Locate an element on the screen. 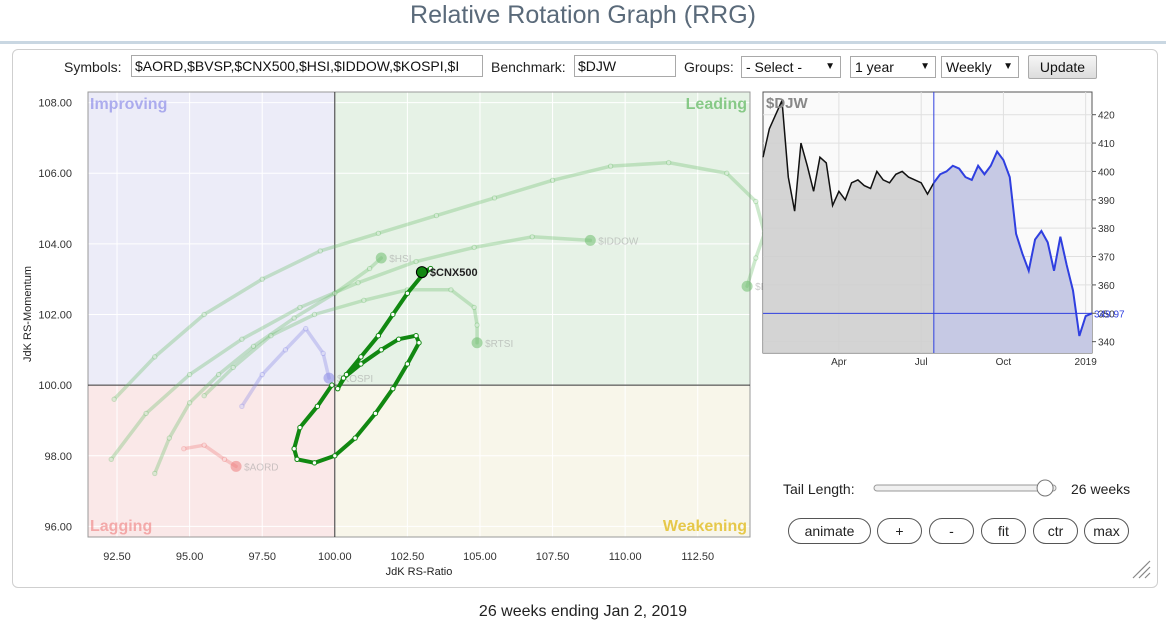  animate-button: animate is located at coordinates (829, 531).